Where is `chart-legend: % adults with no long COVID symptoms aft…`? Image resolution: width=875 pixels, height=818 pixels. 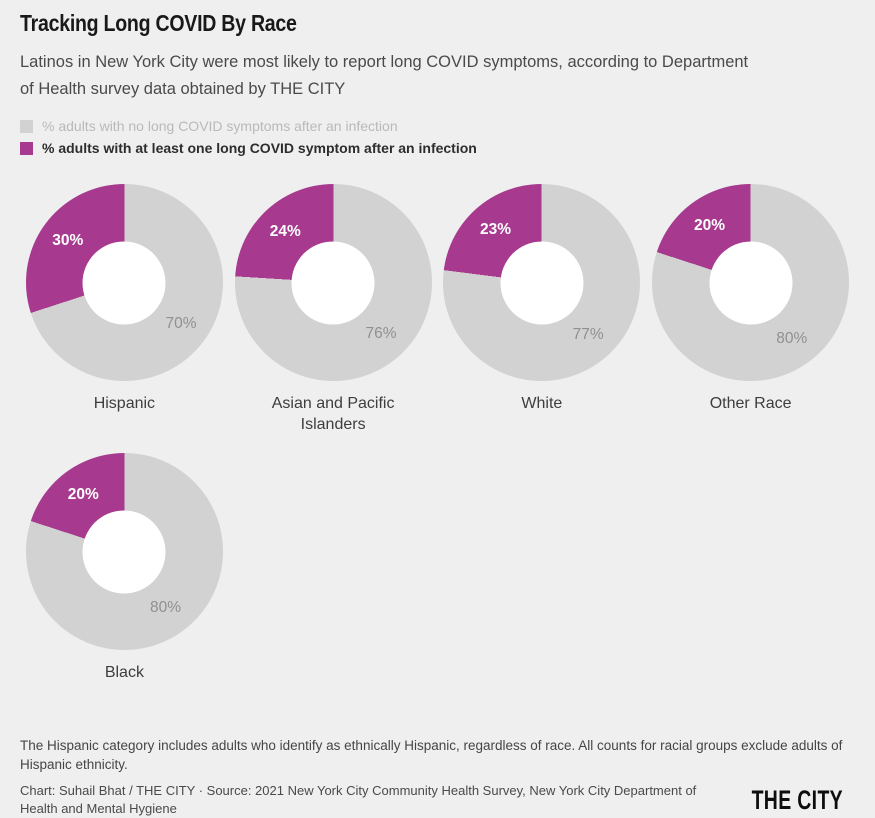 chart-legend: % adults with no long COVID symptoms aft… is located at coordinates (437, 137).